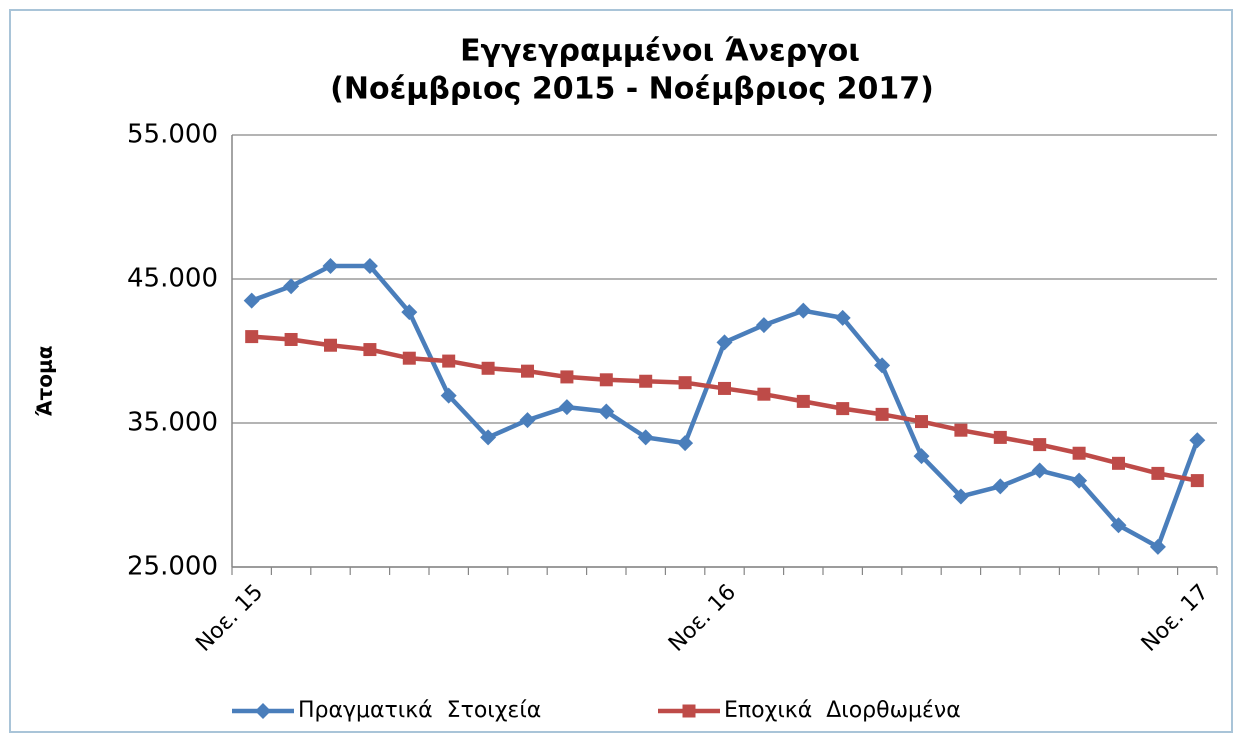 The image size is (1242, 742). Describe the element at coordinates (172, 135) in the screenshot. I see `y-tick-label: 55.000` at that location.